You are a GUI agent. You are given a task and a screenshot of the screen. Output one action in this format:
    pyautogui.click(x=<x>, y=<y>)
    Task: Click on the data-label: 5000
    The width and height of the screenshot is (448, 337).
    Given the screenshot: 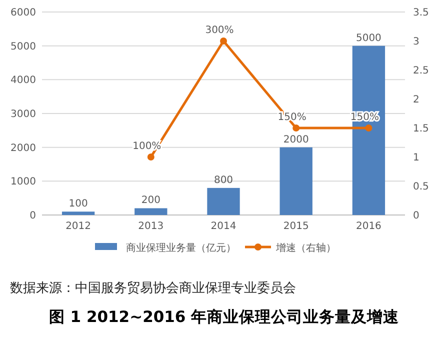 What is the action you would take?
    pyautogui.click(x=369, y=38)
    